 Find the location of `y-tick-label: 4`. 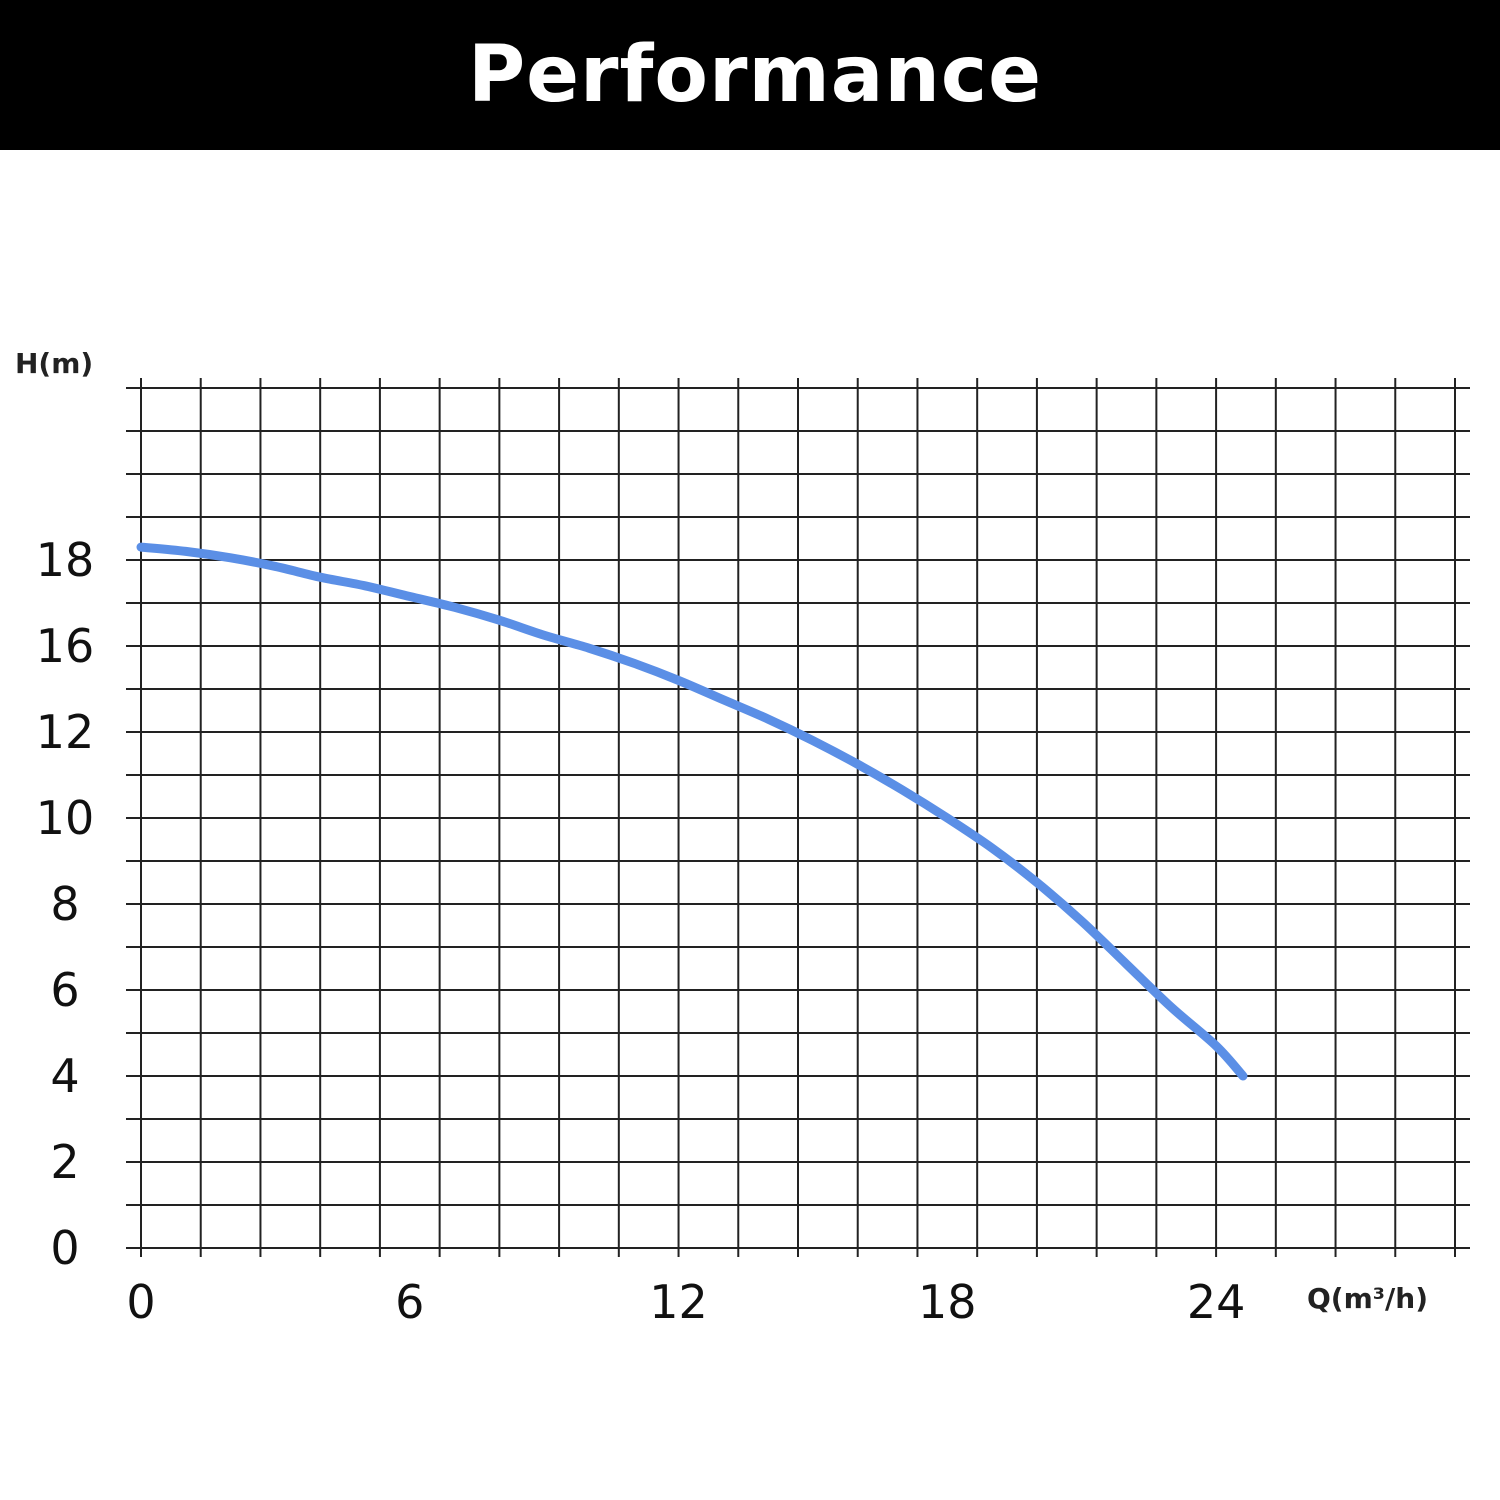

y-tick-label: 4 is located at coordinates (64, 1076).